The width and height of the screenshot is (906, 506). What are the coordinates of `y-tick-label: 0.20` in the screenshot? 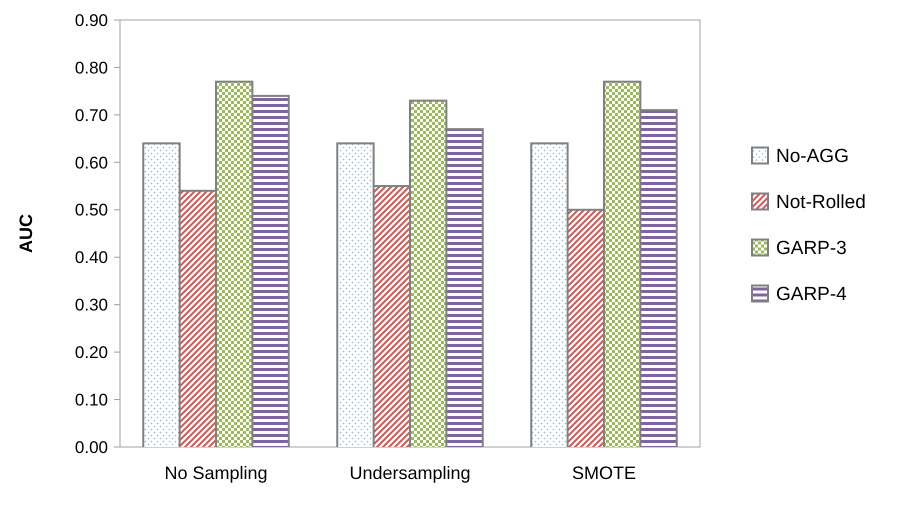 It's located at (91, 352).